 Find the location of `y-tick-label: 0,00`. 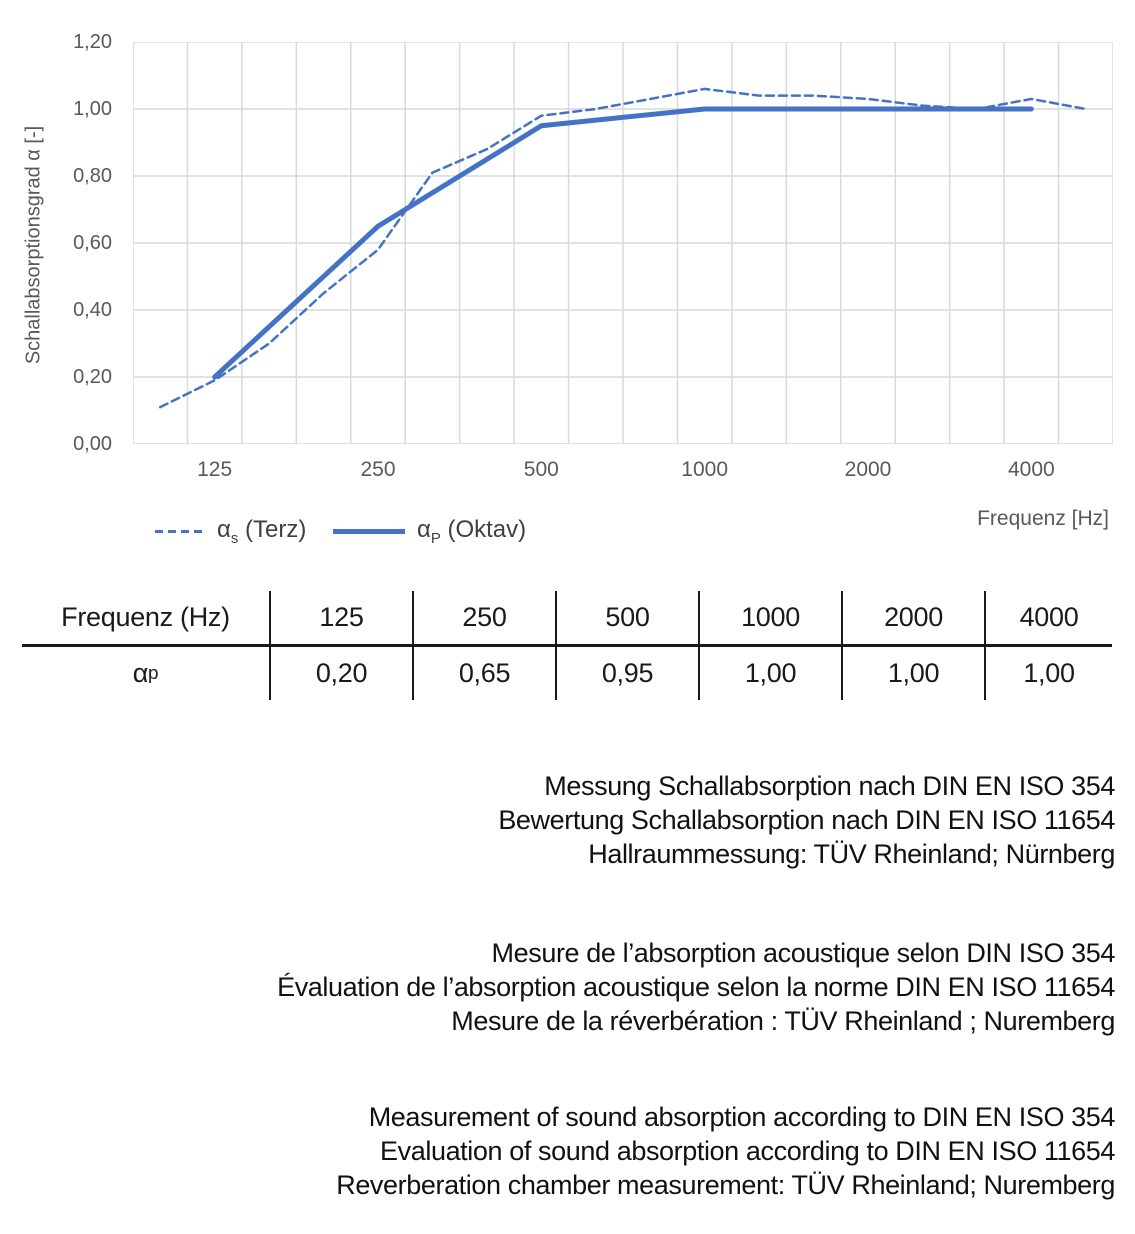

y-tick-label: 0,00 is located at coordinates (92, 444).